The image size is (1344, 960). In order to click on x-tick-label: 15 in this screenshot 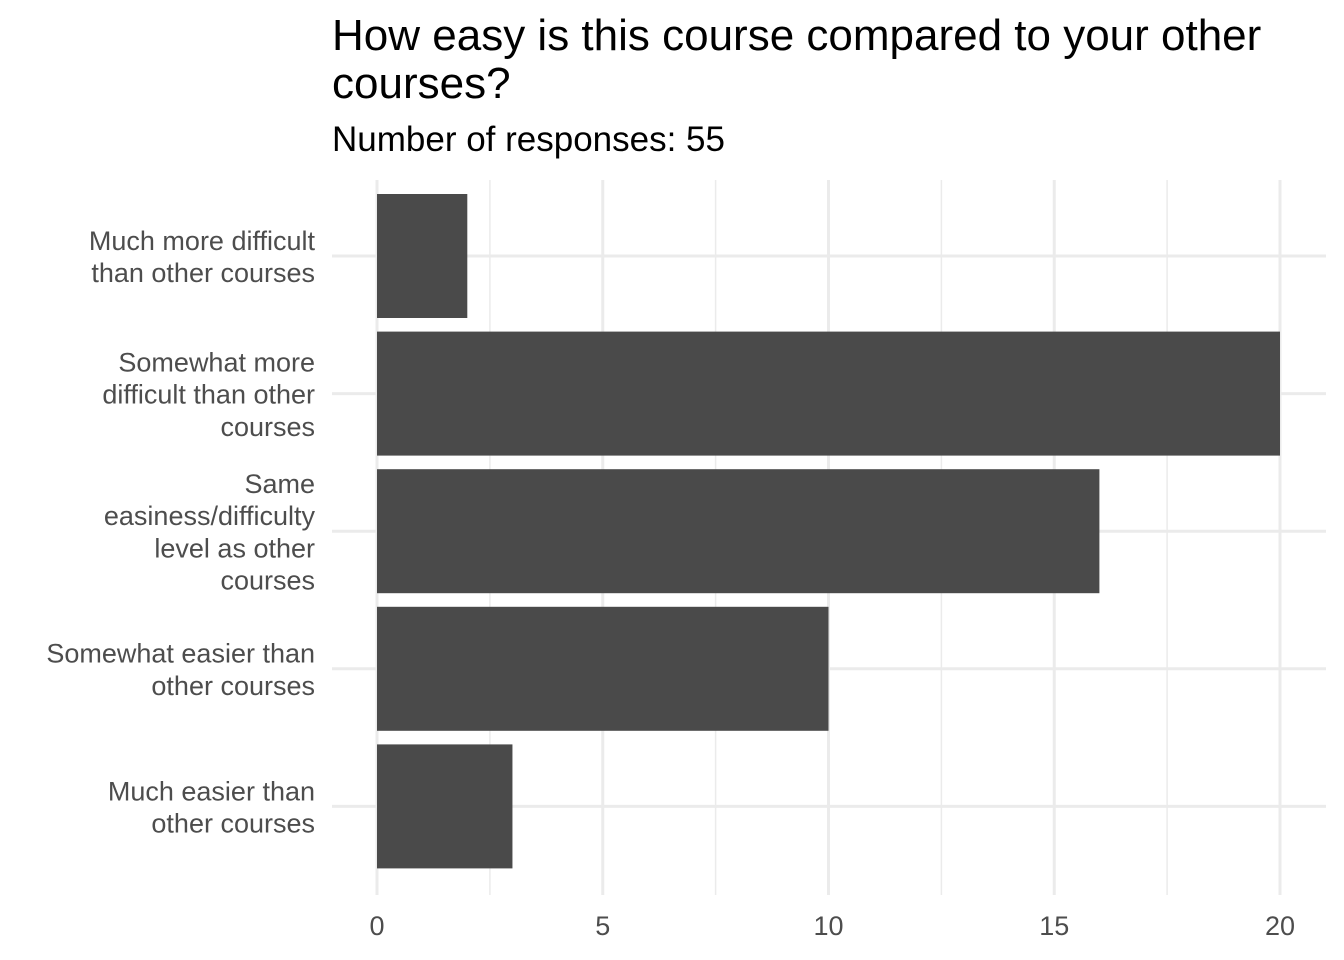, I will do `click(1054, 926)`.